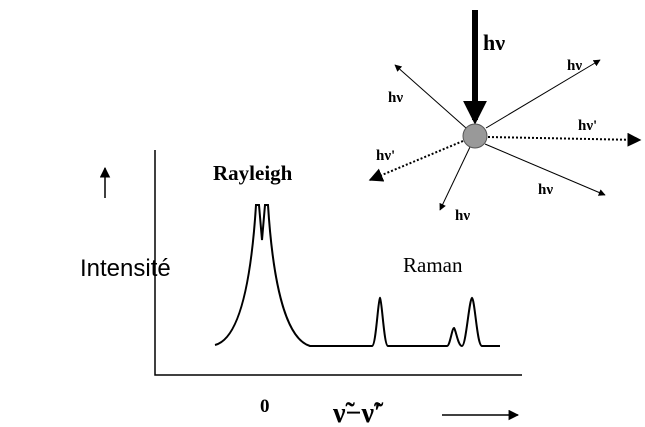  I want to click on y-axis-label: Intensité, so click(125, 268).